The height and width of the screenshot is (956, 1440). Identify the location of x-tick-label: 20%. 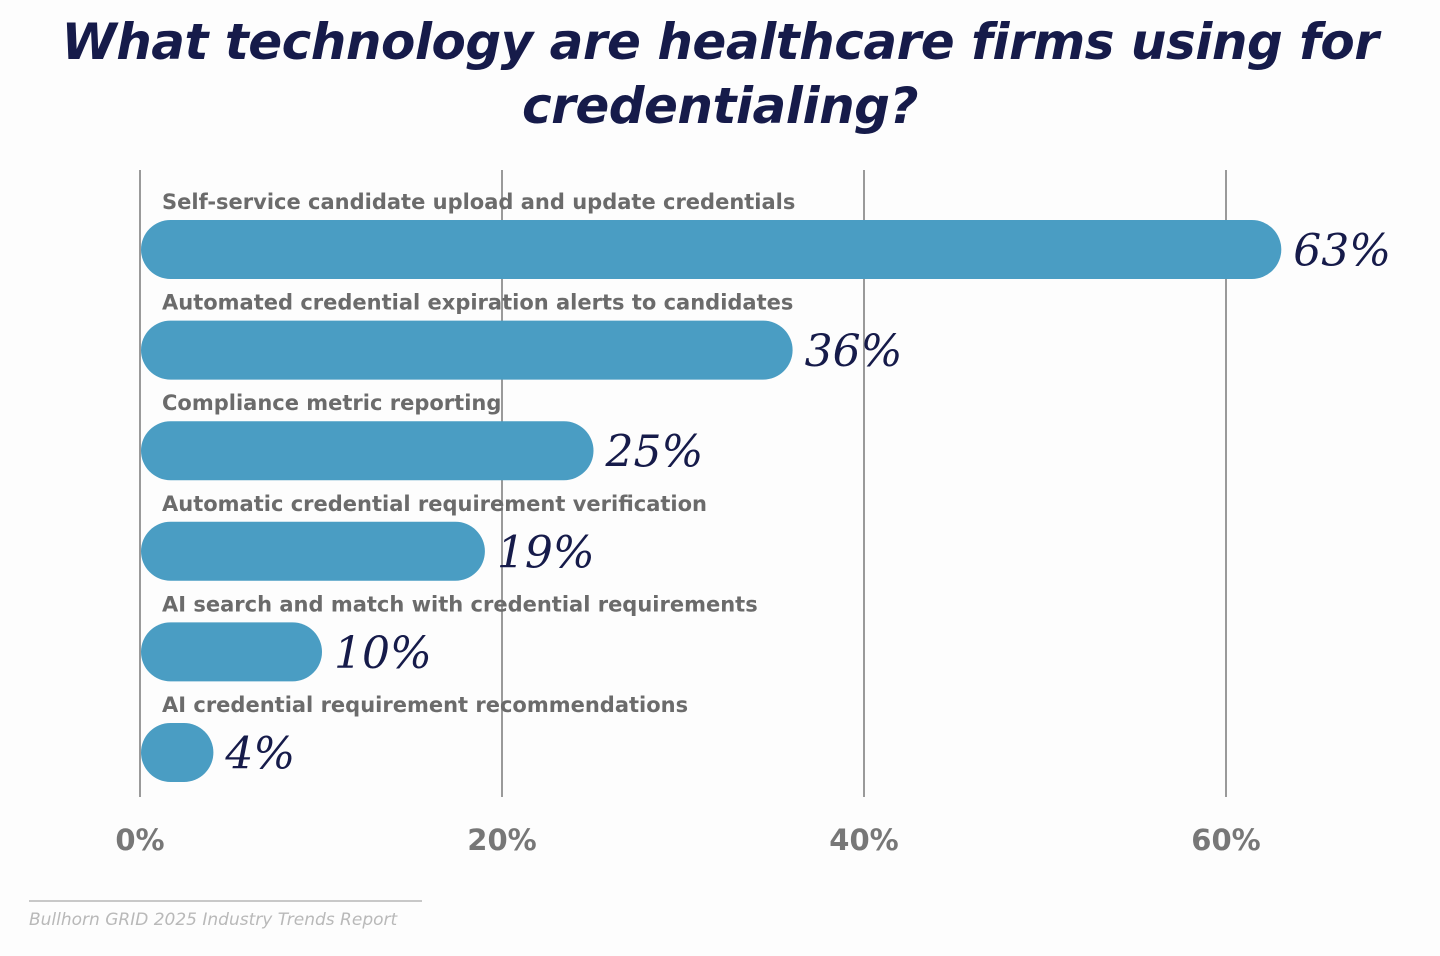
(501, 840).